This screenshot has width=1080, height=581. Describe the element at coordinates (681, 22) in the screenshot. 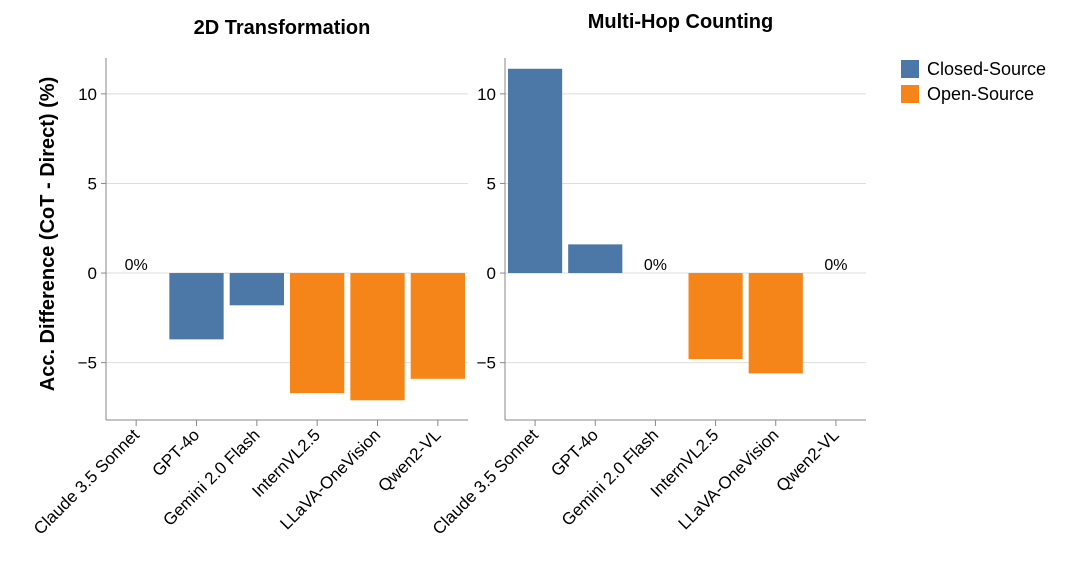

I see `panel-title: Multi-Hop Counting` at that location.